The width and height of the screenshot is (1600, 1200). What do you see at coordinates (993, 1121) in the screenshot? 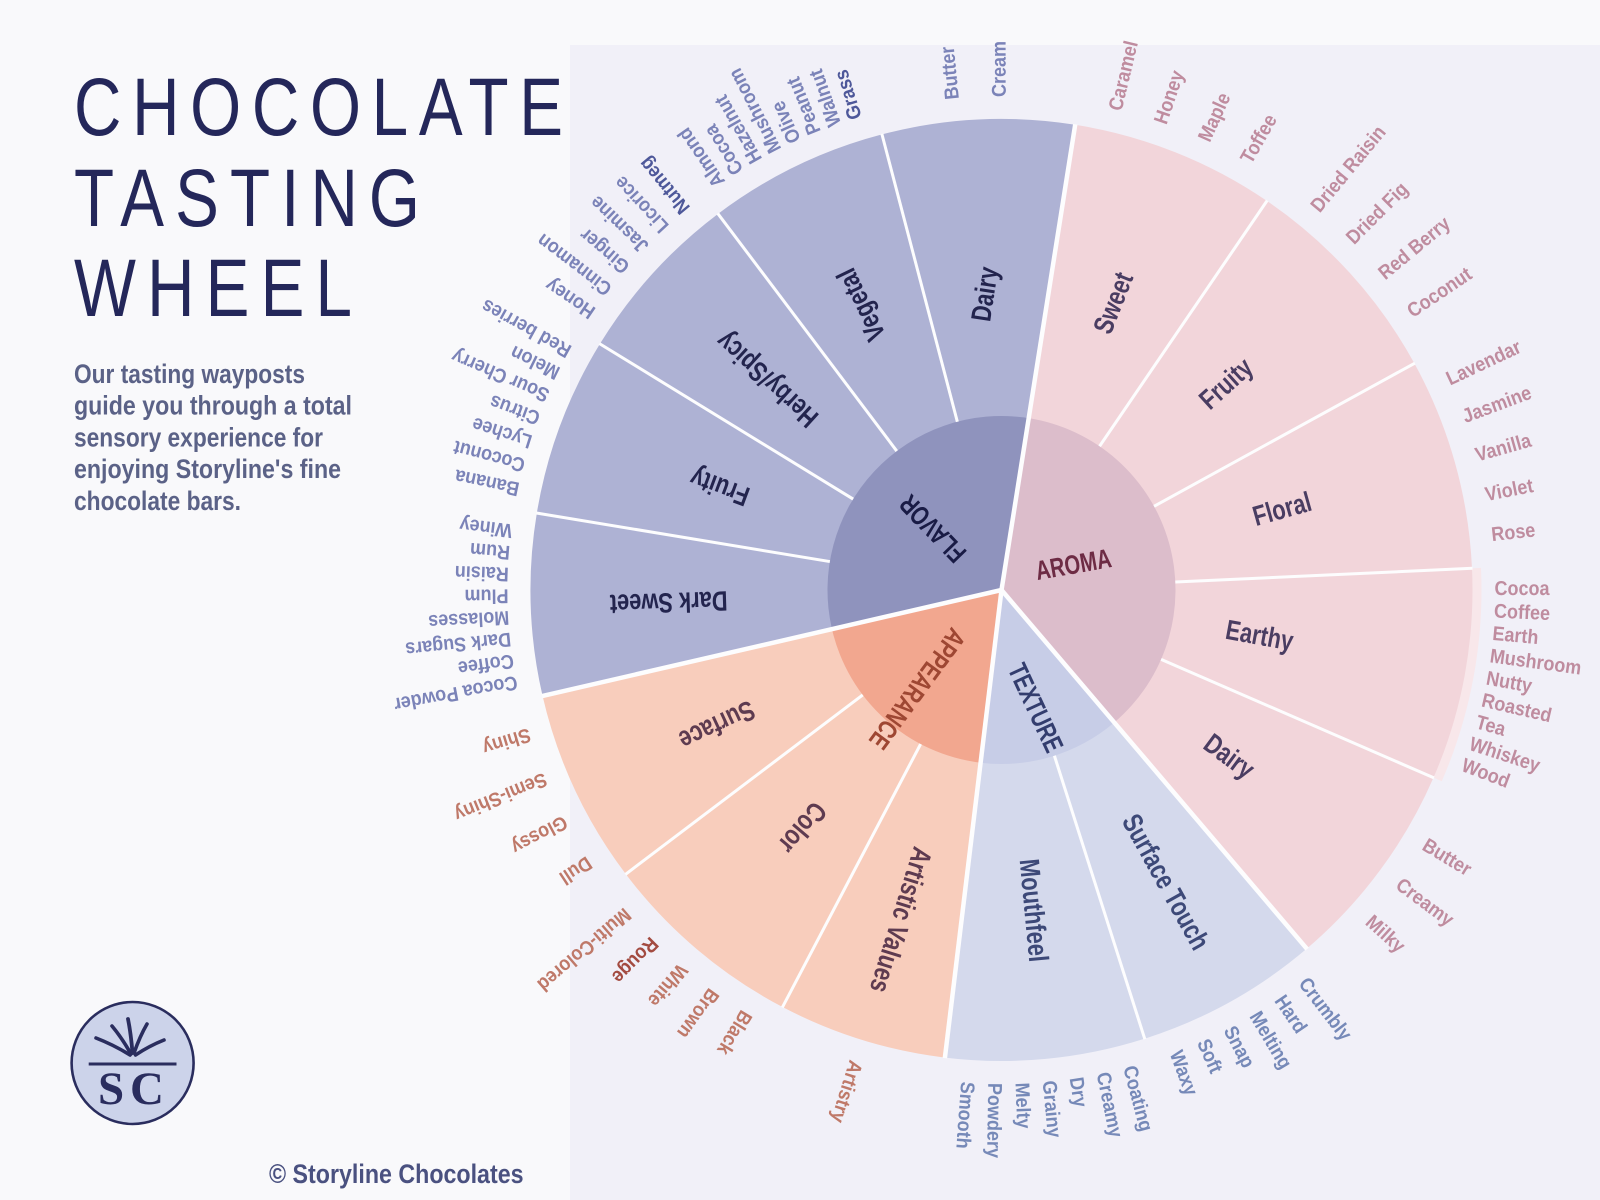
I see `svg-text: Powdery` at bounding box center [993, 1121].